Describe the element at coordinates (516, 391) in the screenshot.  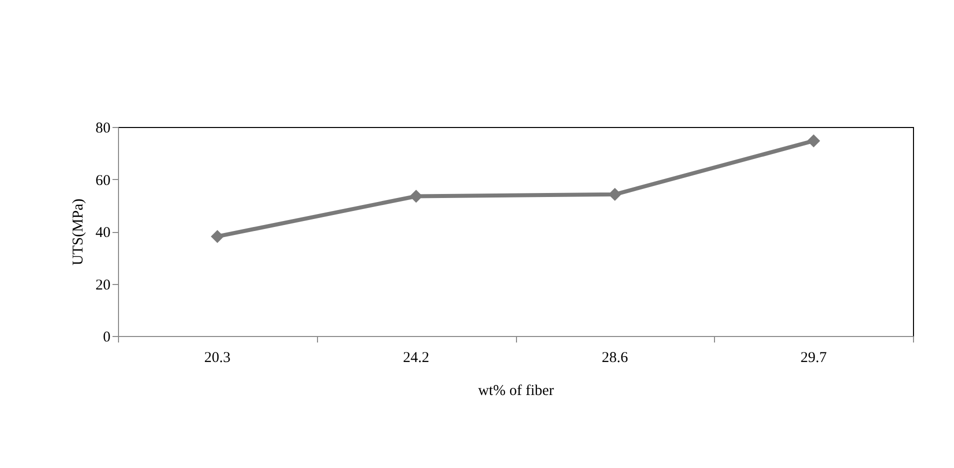
I see `x-axis-title: wt% of fiber` at that location.